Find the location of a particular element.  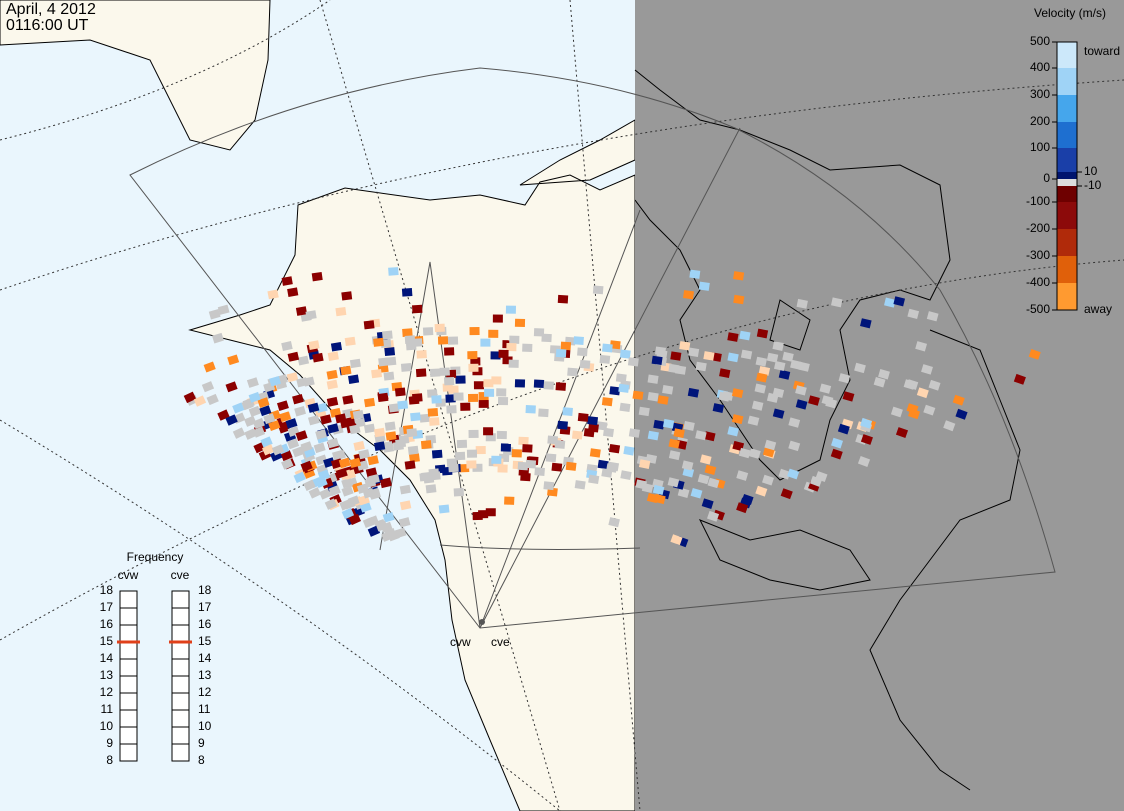

colorbar-label: 300 is located at coordinates (1040, 94).